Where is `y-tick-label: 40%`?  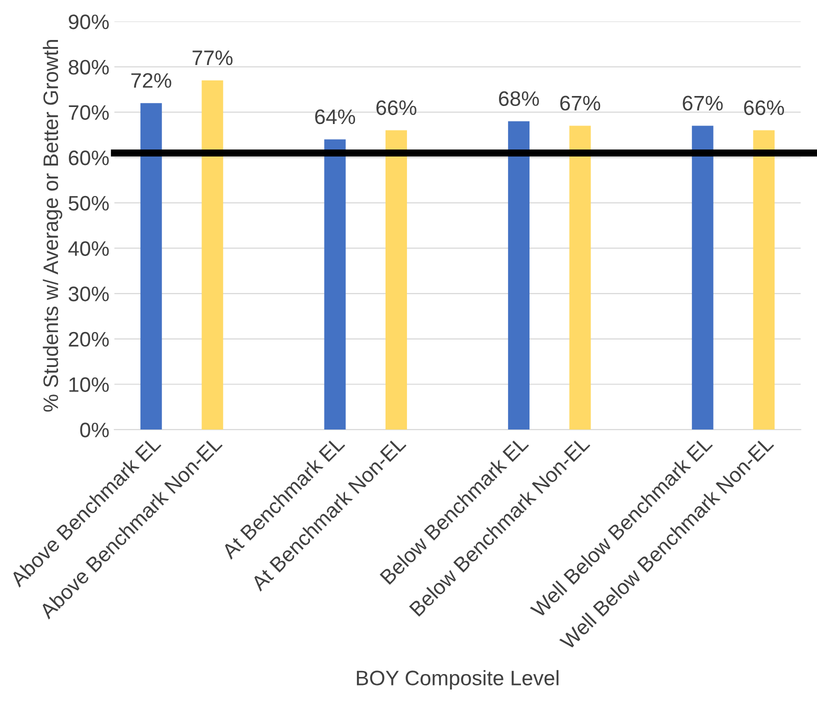
y-tick-label: 40% is located at coordinates (88, 248).